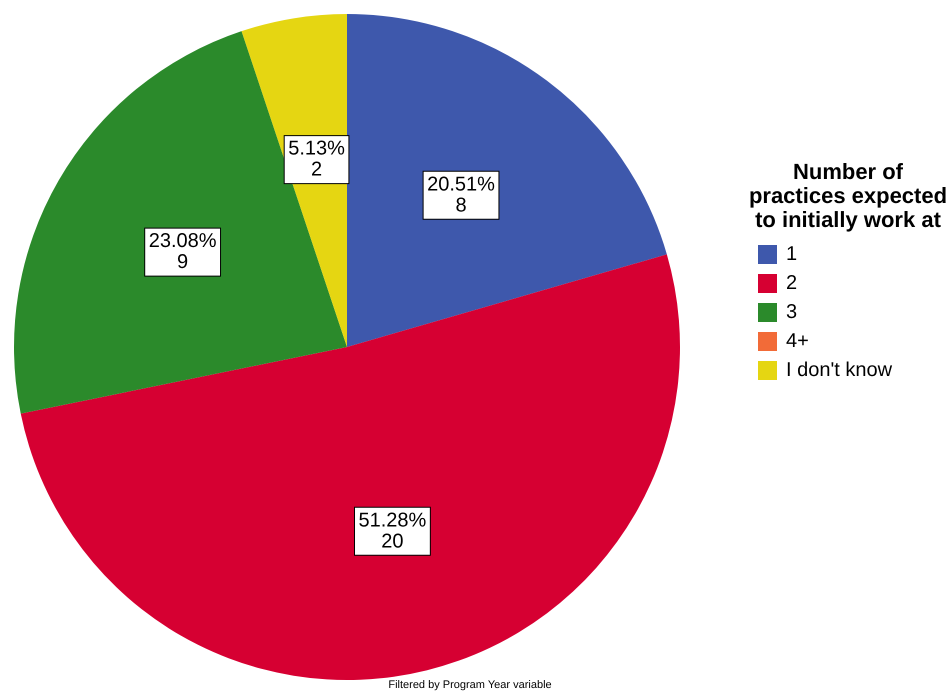  Describe the element at coordinates (470, 685) in the screenshot. I see `text: Filtered by Program Year variable` at that location.